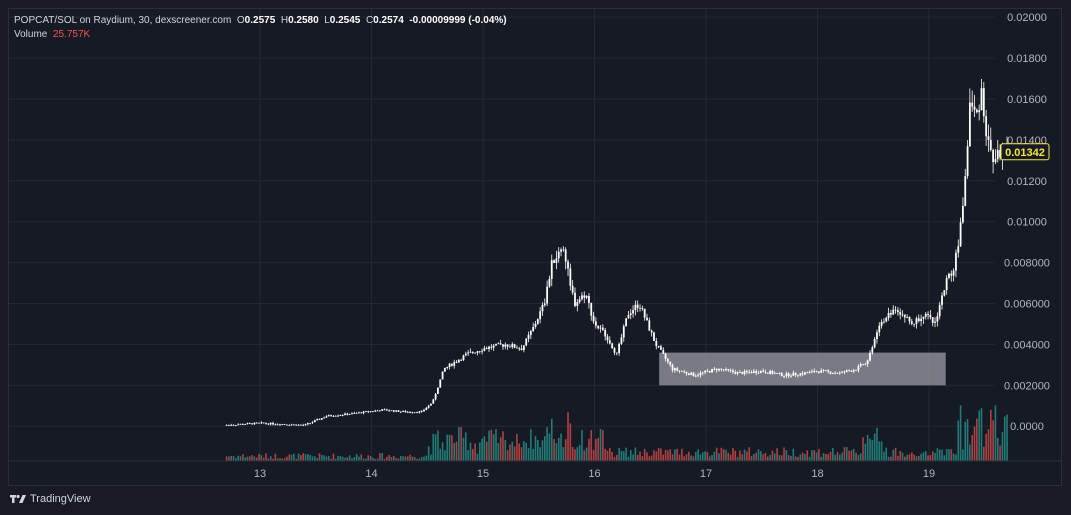  I want to click on volume-label: Volume, so click(31, 34).